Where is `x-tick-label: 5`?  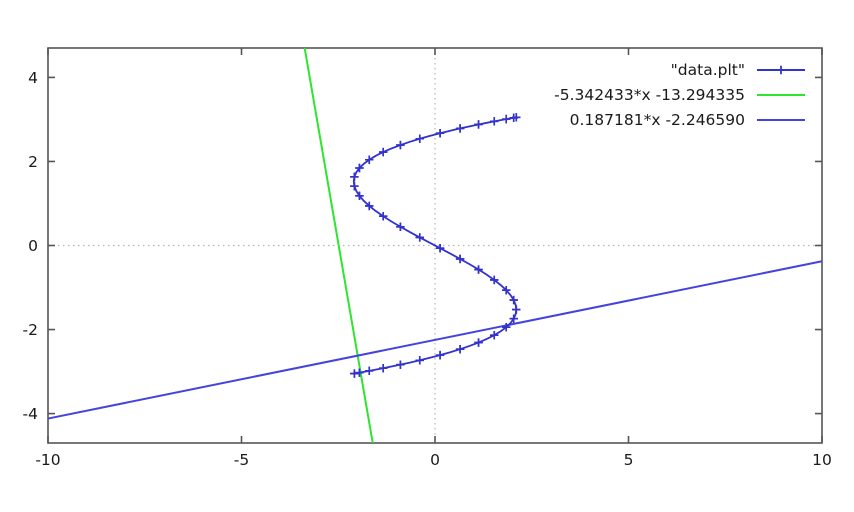 x-tick-label: 5 is located at coordinates (629, 460).